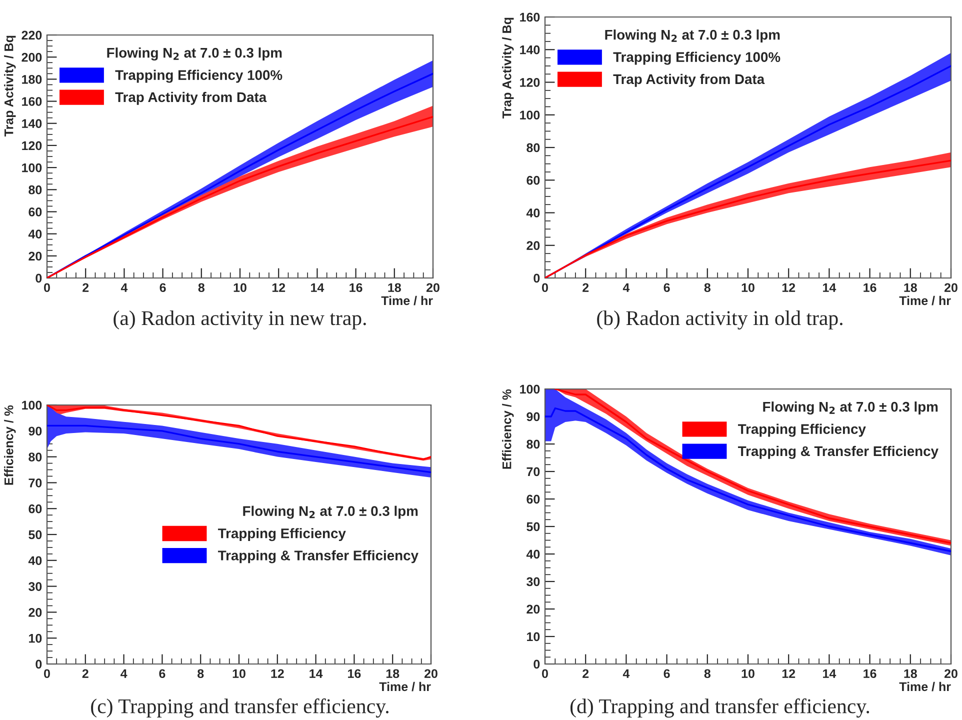 The width and height of the screenshot is (962, 720). I want to click on text: (d) Trapping and transfer efficiency., so click(720, 708).